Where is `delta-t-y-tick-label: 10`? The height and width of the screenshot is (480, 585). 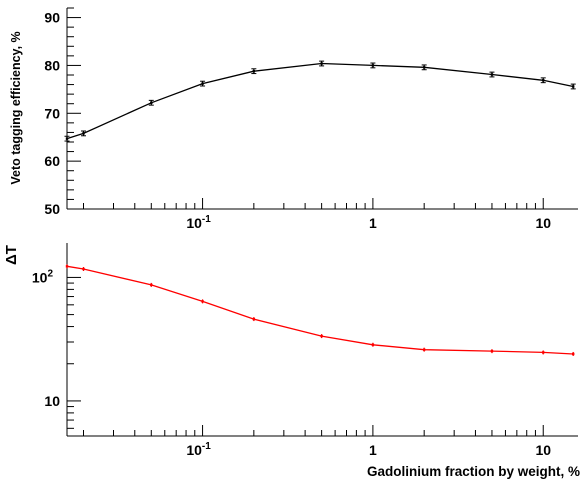
delta-t-y-tick-label: 10 is located at coordinates (52, 401).